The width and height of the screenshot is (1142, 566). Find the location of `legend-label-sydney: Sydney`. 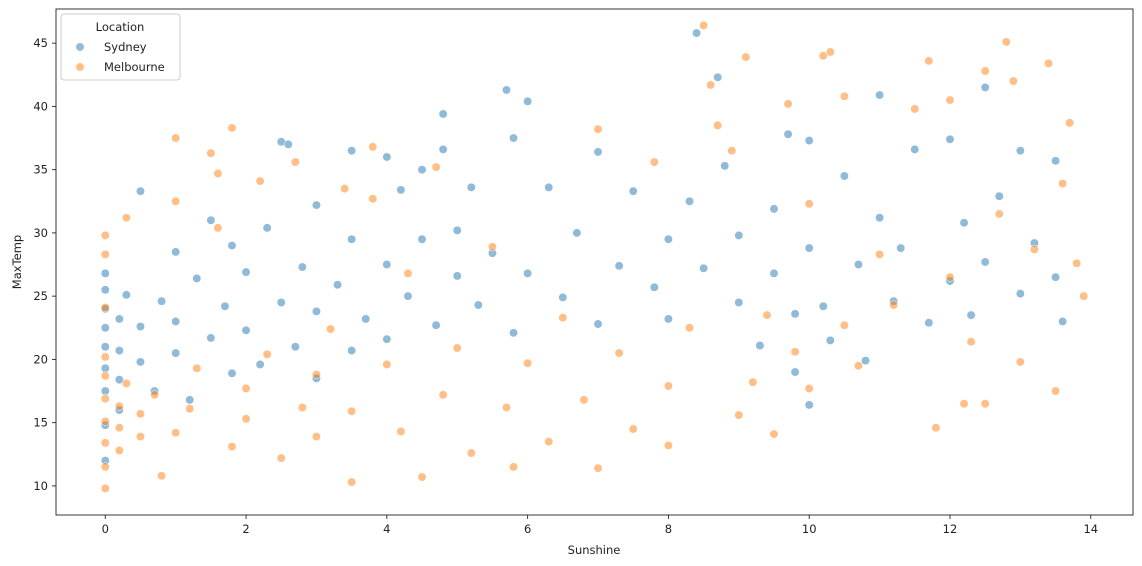

legend-label-sydney: Sydney is located at coordinates (125, 47).